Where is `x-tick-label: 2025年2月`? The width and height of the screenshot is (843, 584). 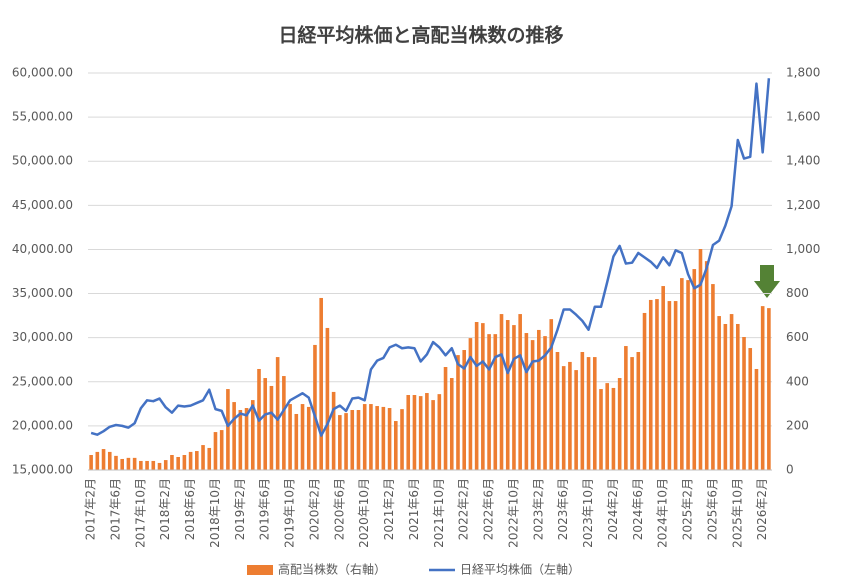
x-tick-label: 2025年2月 is located at coordinates (688, 509).